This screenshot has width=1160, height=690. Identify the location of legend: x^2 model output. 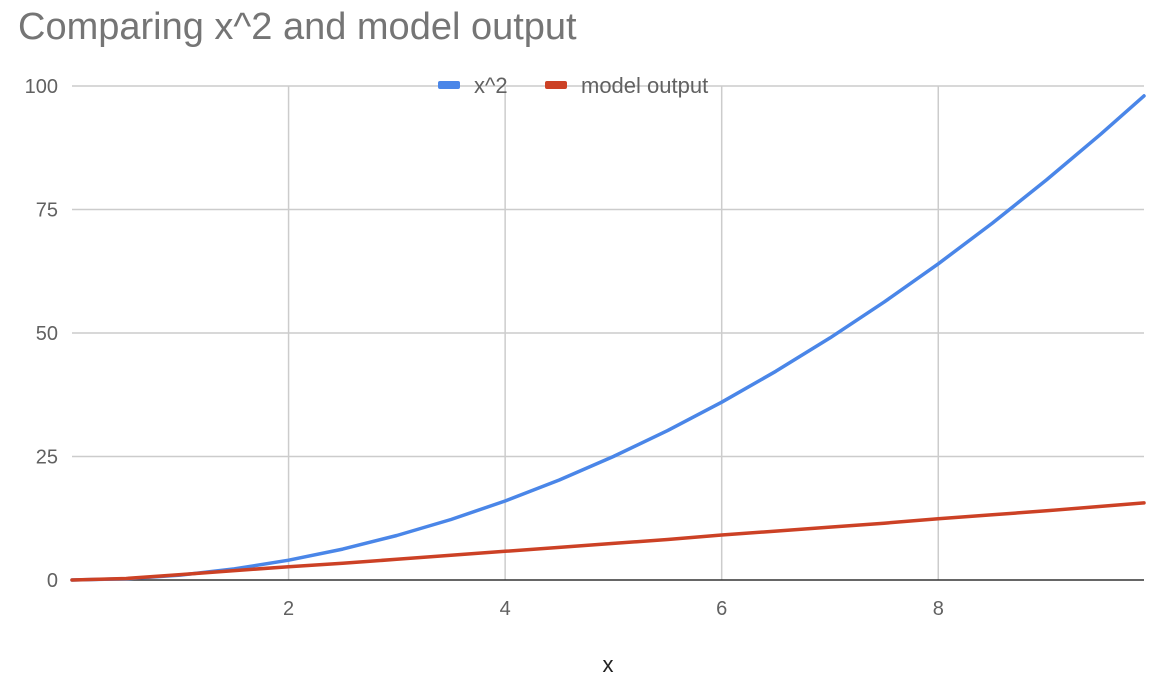
(573, 85).